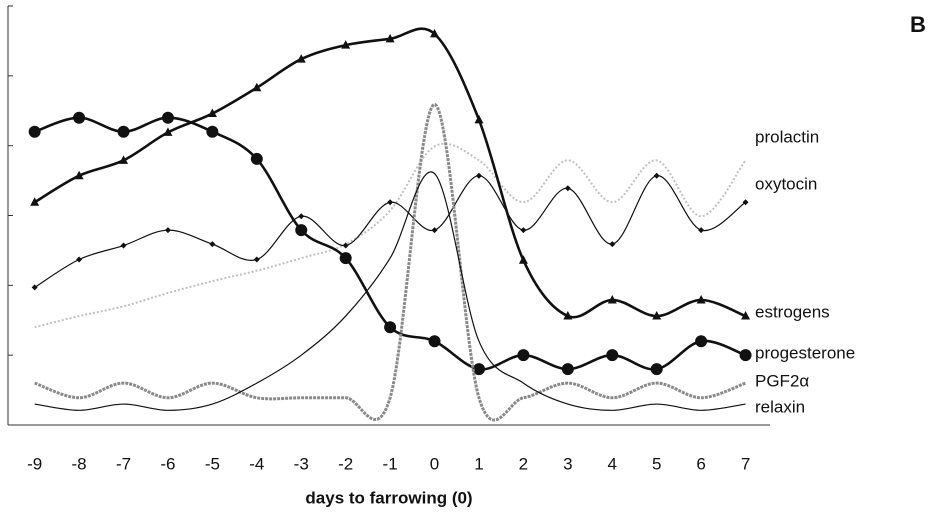 Image resolution: width=941 pixels, height=516 pixels. What do you see at coordinates (301, 463) in the screenshot?
I see `x-tick-label: -3` at bounding box center [301, 463].